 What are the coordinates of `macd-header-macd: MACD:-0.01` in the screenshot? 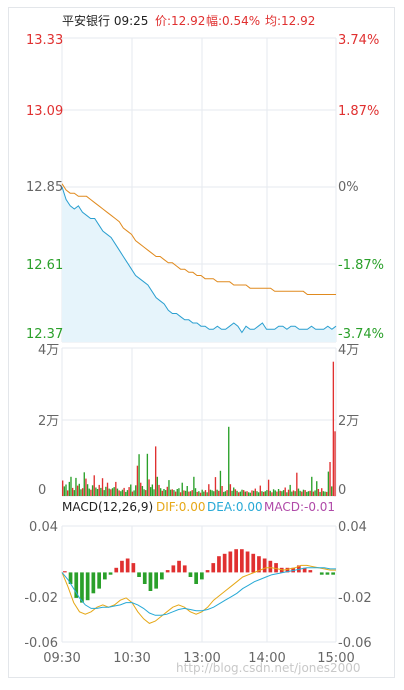 It's located at (299, 507).